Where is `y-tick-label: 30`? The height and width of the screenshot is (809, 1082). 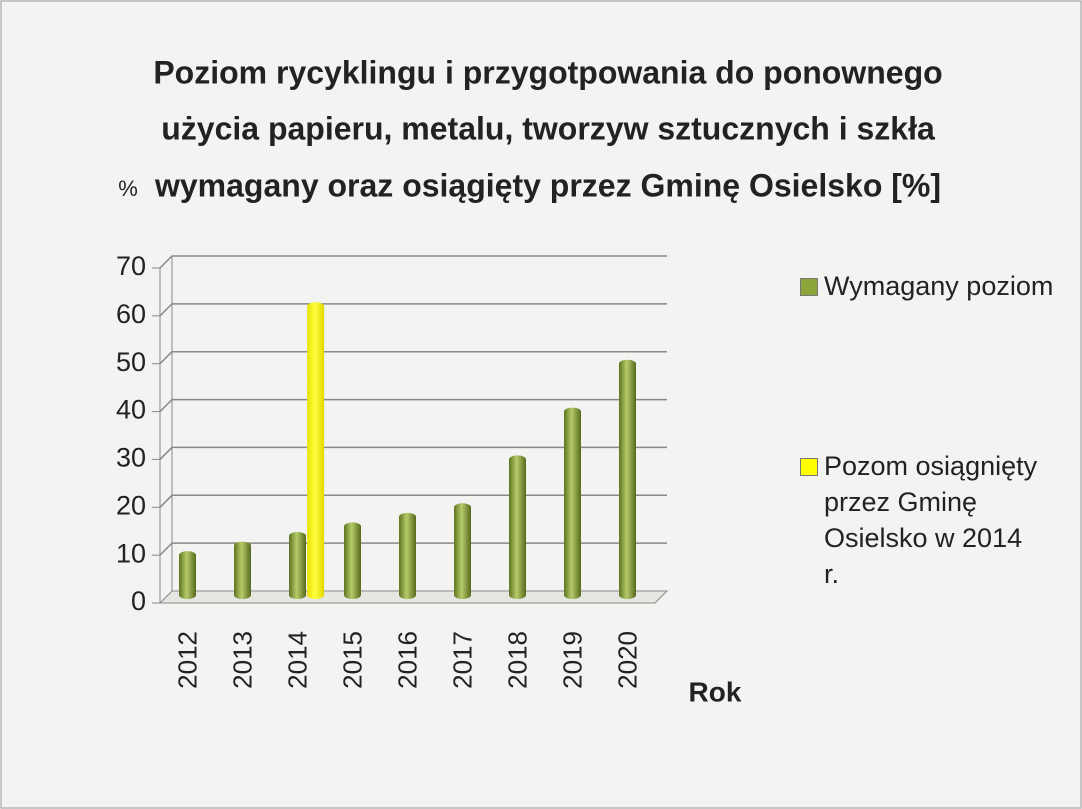 y-tick-label: 30 is located at coordinates (131, 458).